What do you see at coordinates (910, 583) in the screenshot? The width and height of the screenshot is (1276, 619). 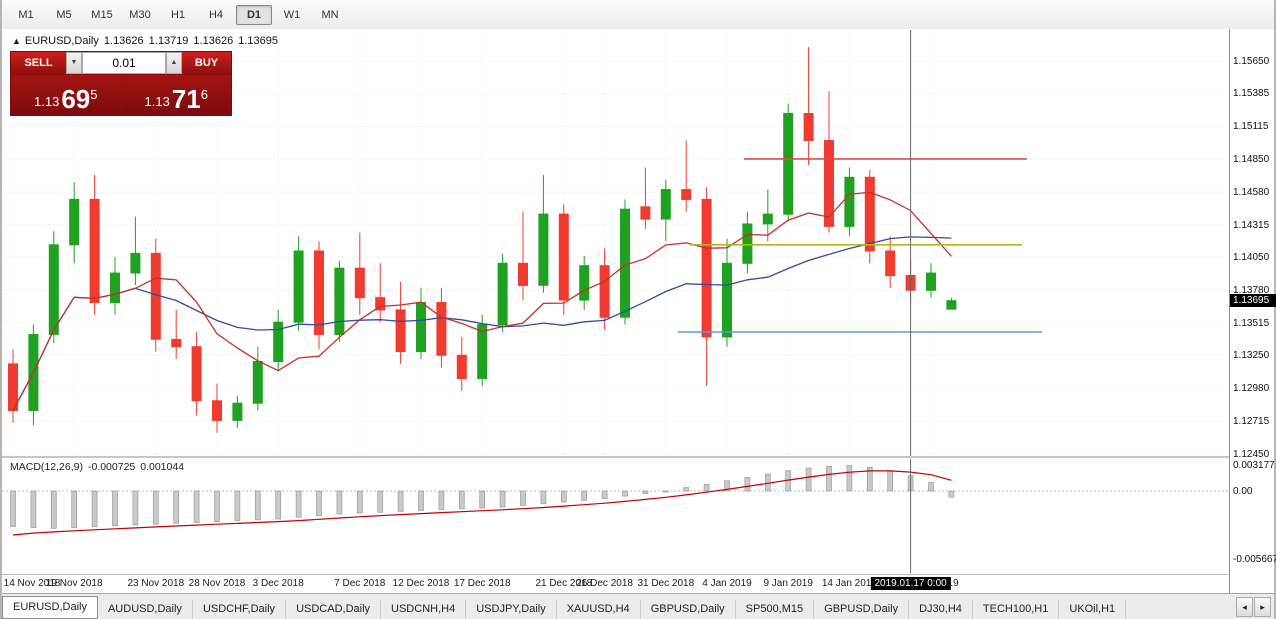 I see `vline-date-tag: 2019.01.17 0:00` at bounding box center [910, 583].